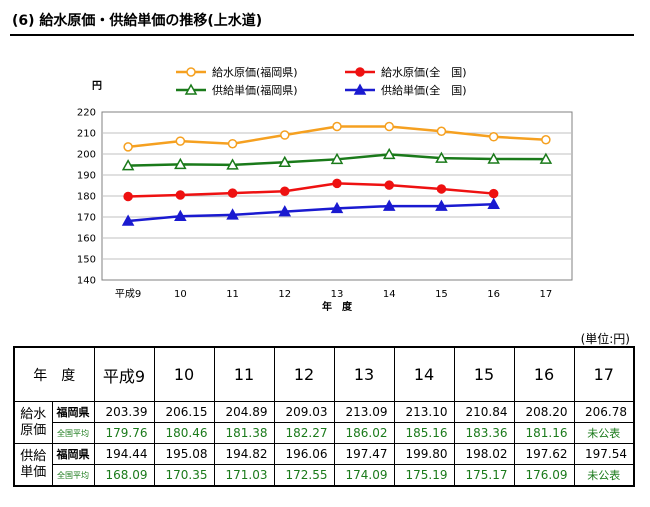 This screenshot has width=650, height=507. Describe the element at coordinates (124, 475) in the screenshot. I see `table-cell: 168.09` at that location.